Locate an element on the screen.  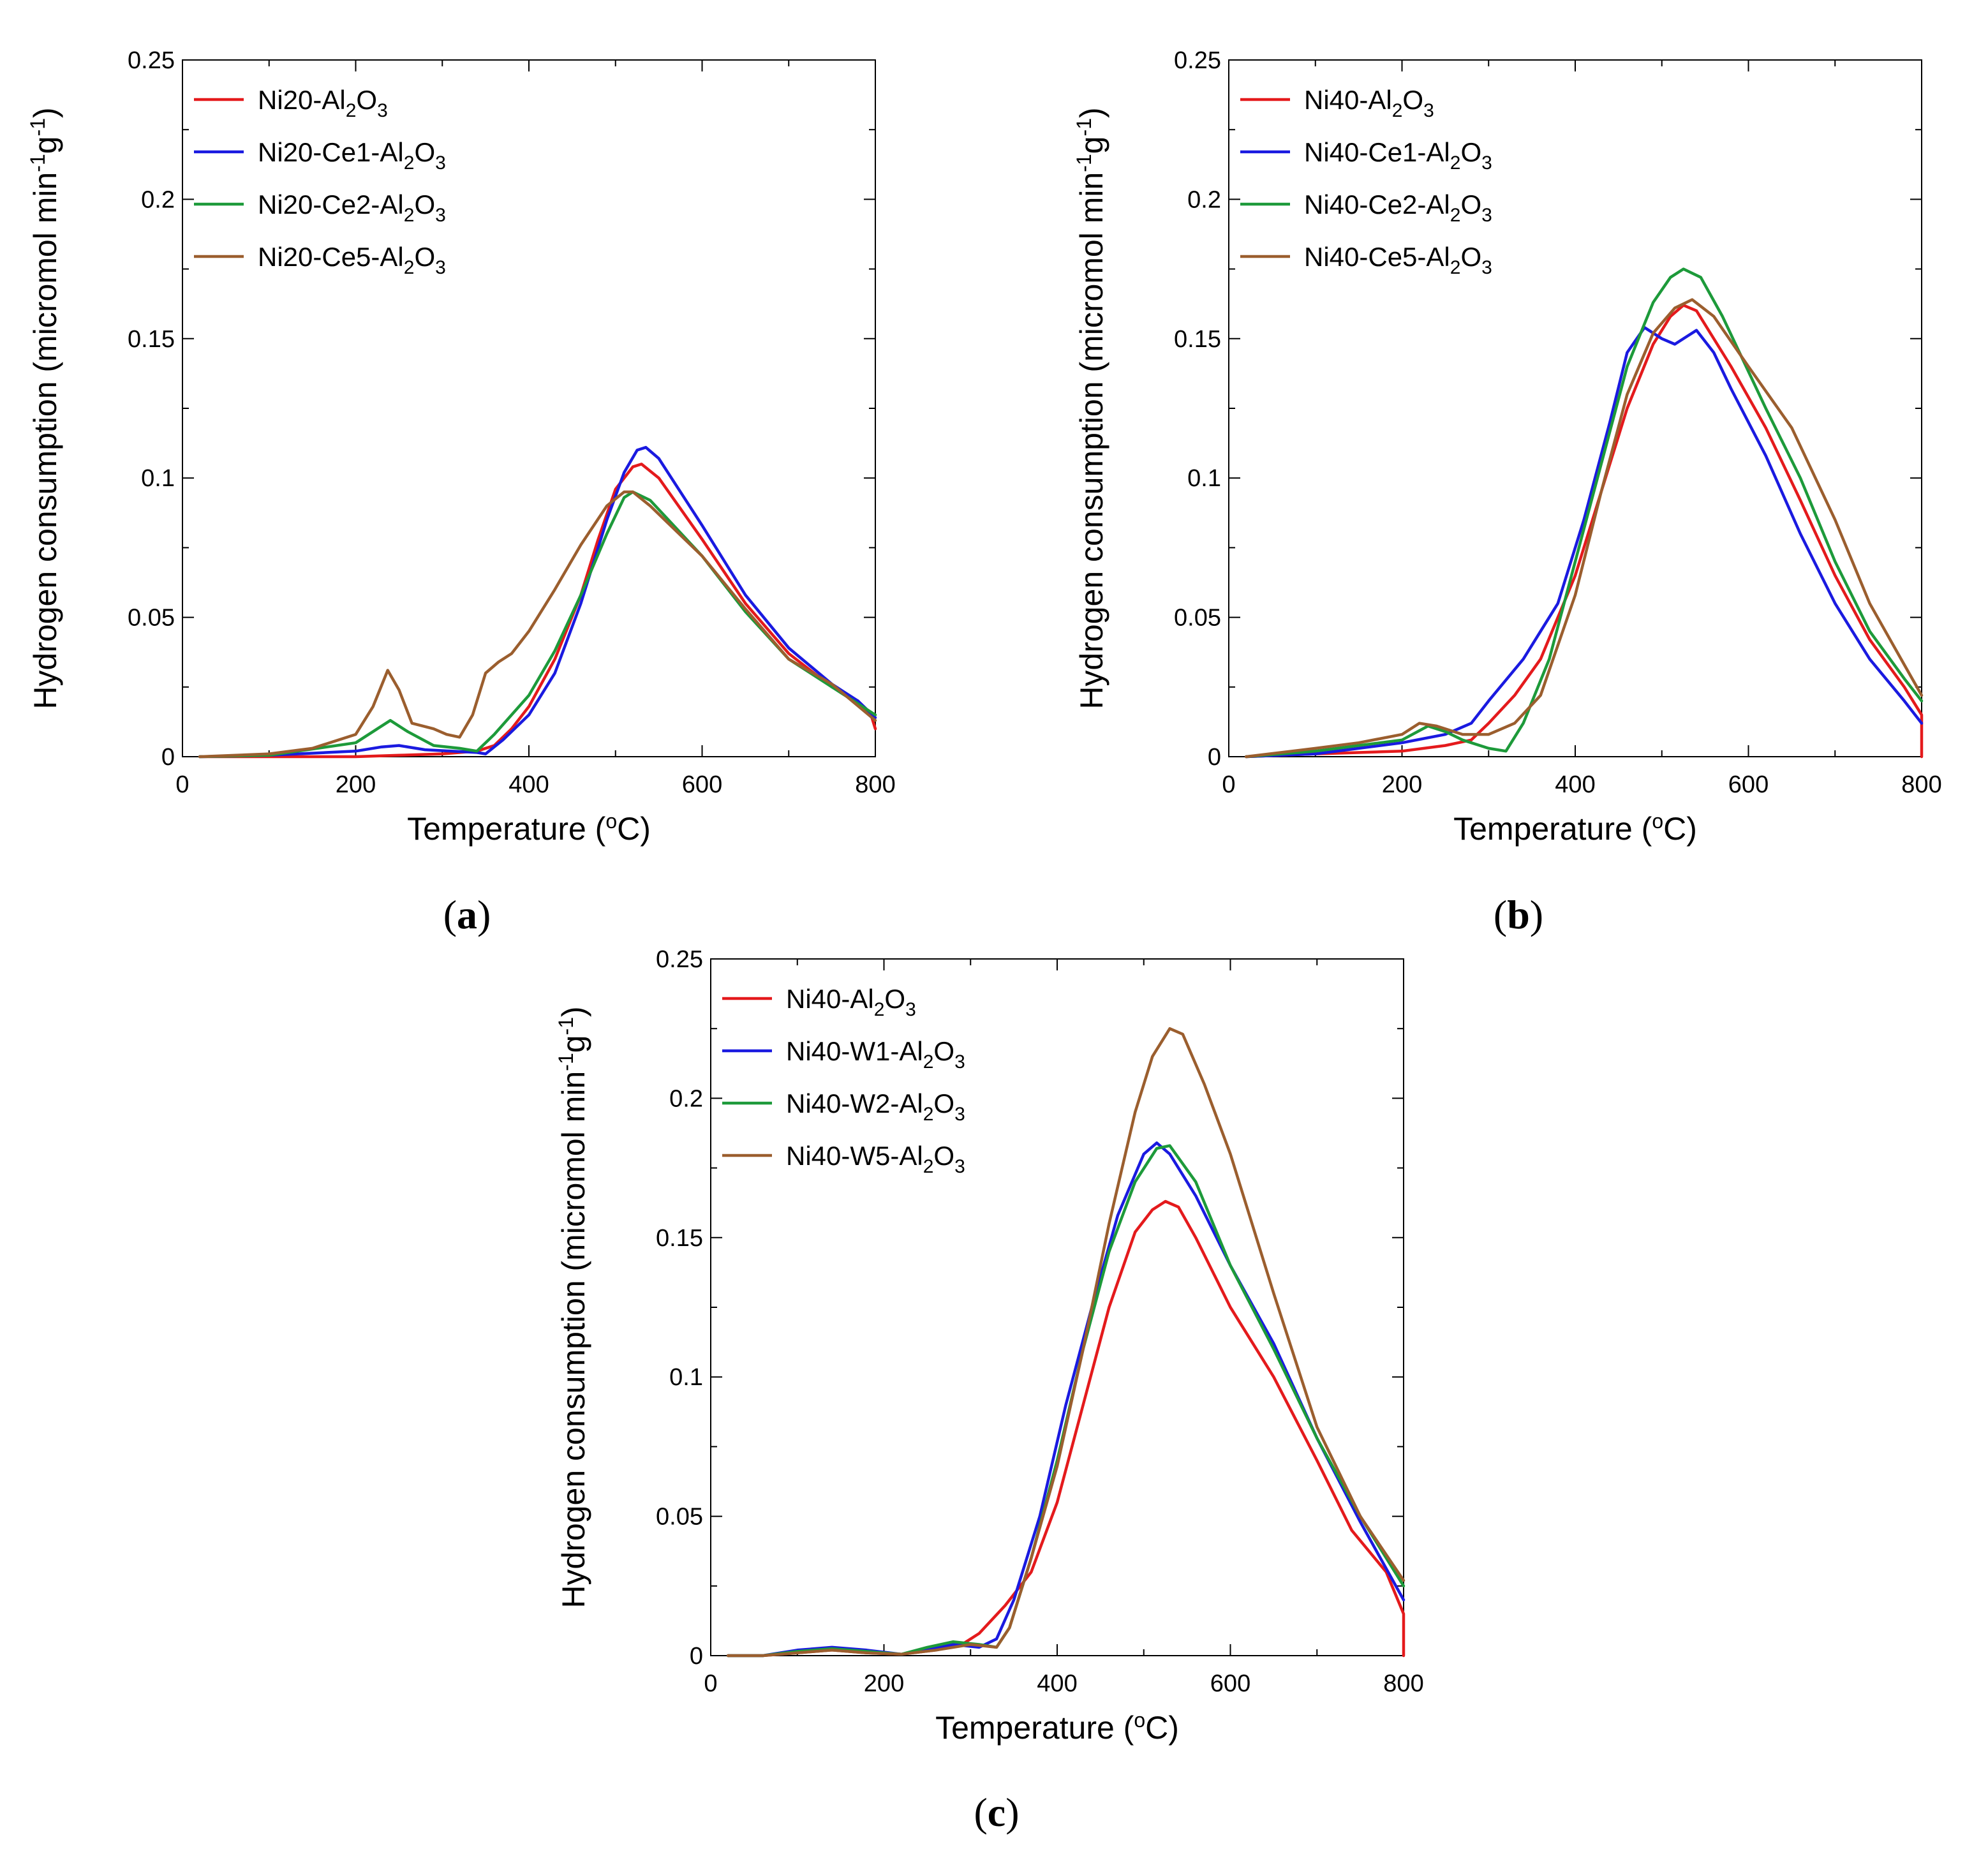
legend-entry: Ni40-W1-Al2O3 is located at coordinates (875, 1054).